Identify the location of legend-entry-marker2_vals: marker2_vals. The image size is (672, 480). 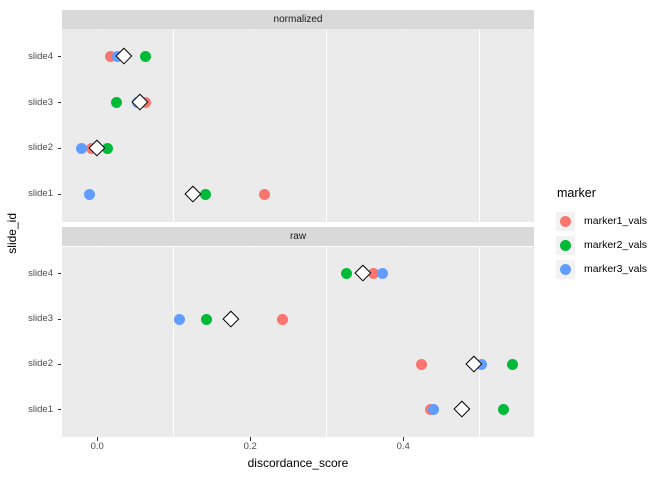
(601, 245).